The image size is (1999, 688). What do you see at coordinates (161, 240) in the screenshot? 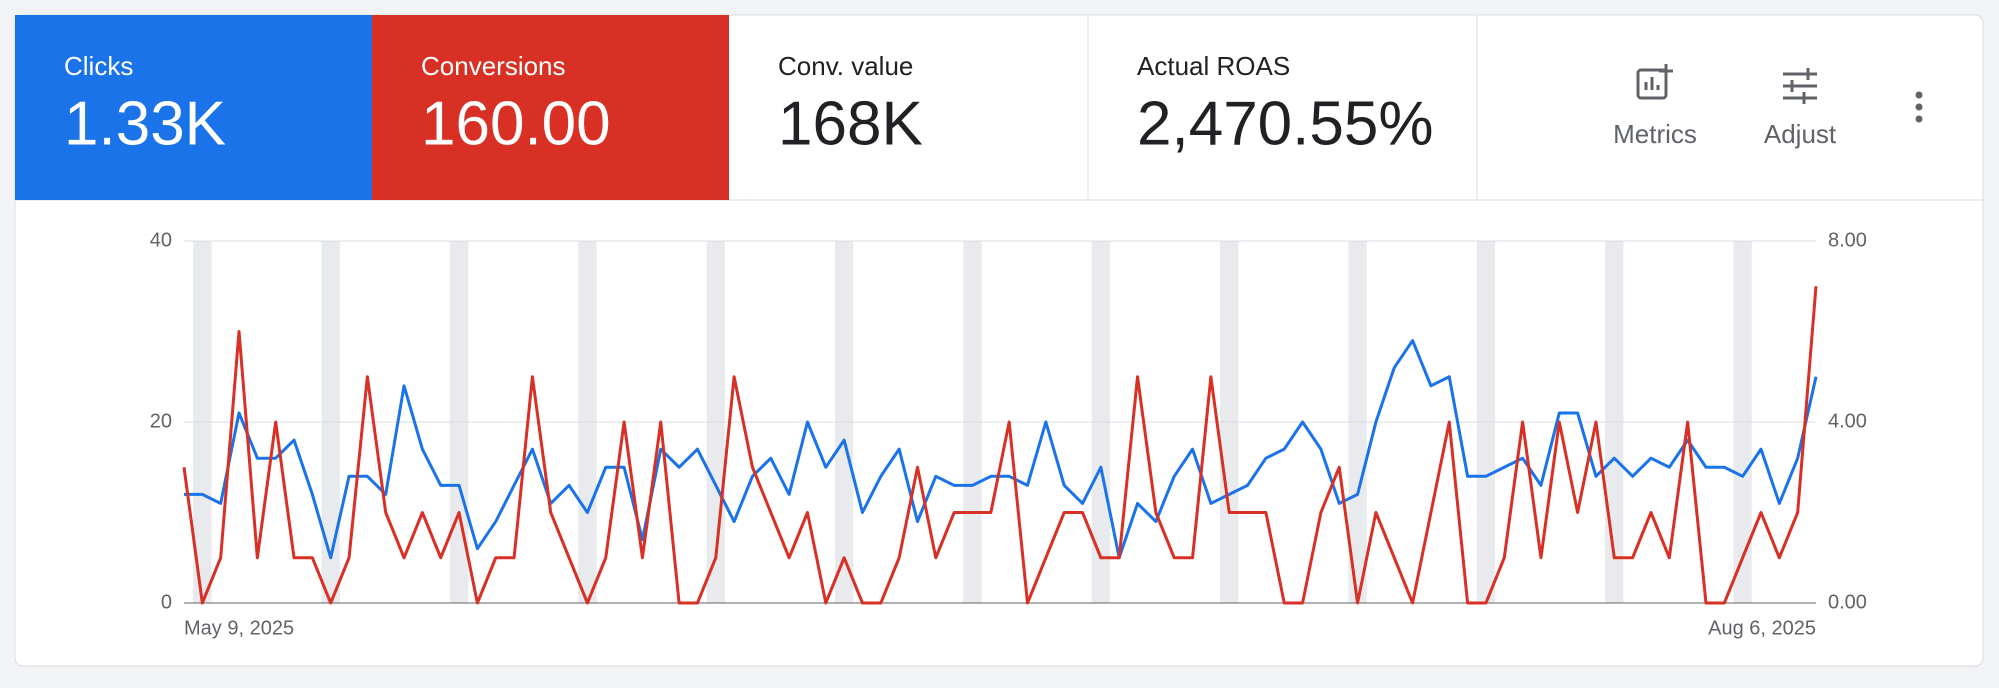
I see `y-tick-label: 40` at bounding box center [161, 240].